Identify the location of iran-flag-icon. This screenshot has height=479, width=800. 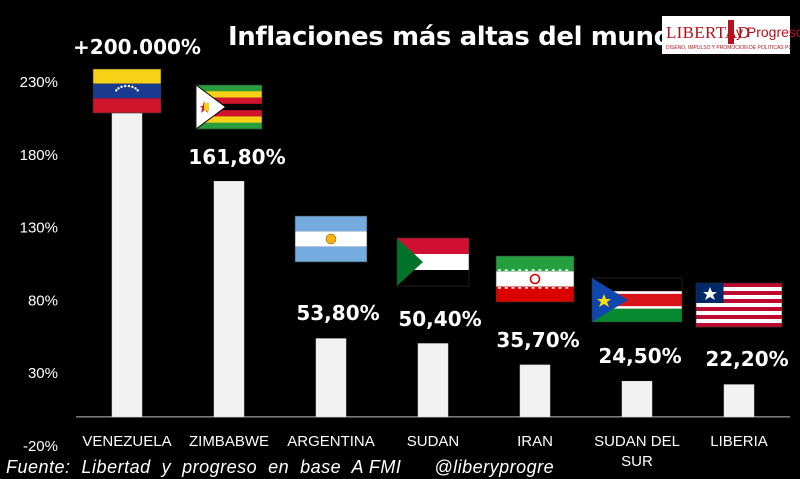
(535, 279).